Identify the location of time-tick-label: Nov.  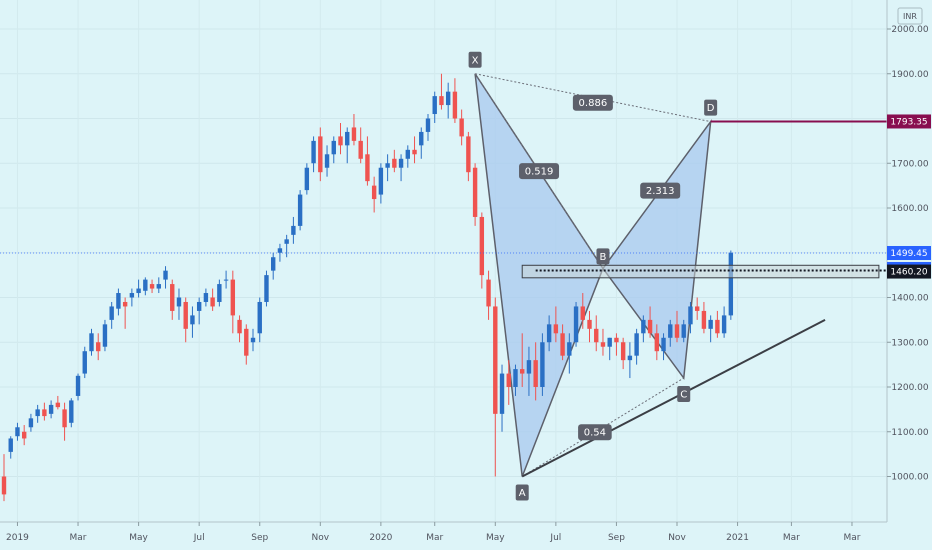
(321, 538).